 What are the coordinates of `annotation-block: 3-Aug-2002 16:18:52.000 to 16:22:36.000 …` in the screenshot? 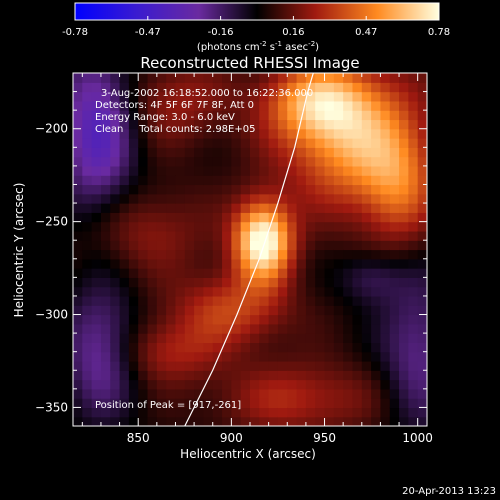 It's located at (204, 111).